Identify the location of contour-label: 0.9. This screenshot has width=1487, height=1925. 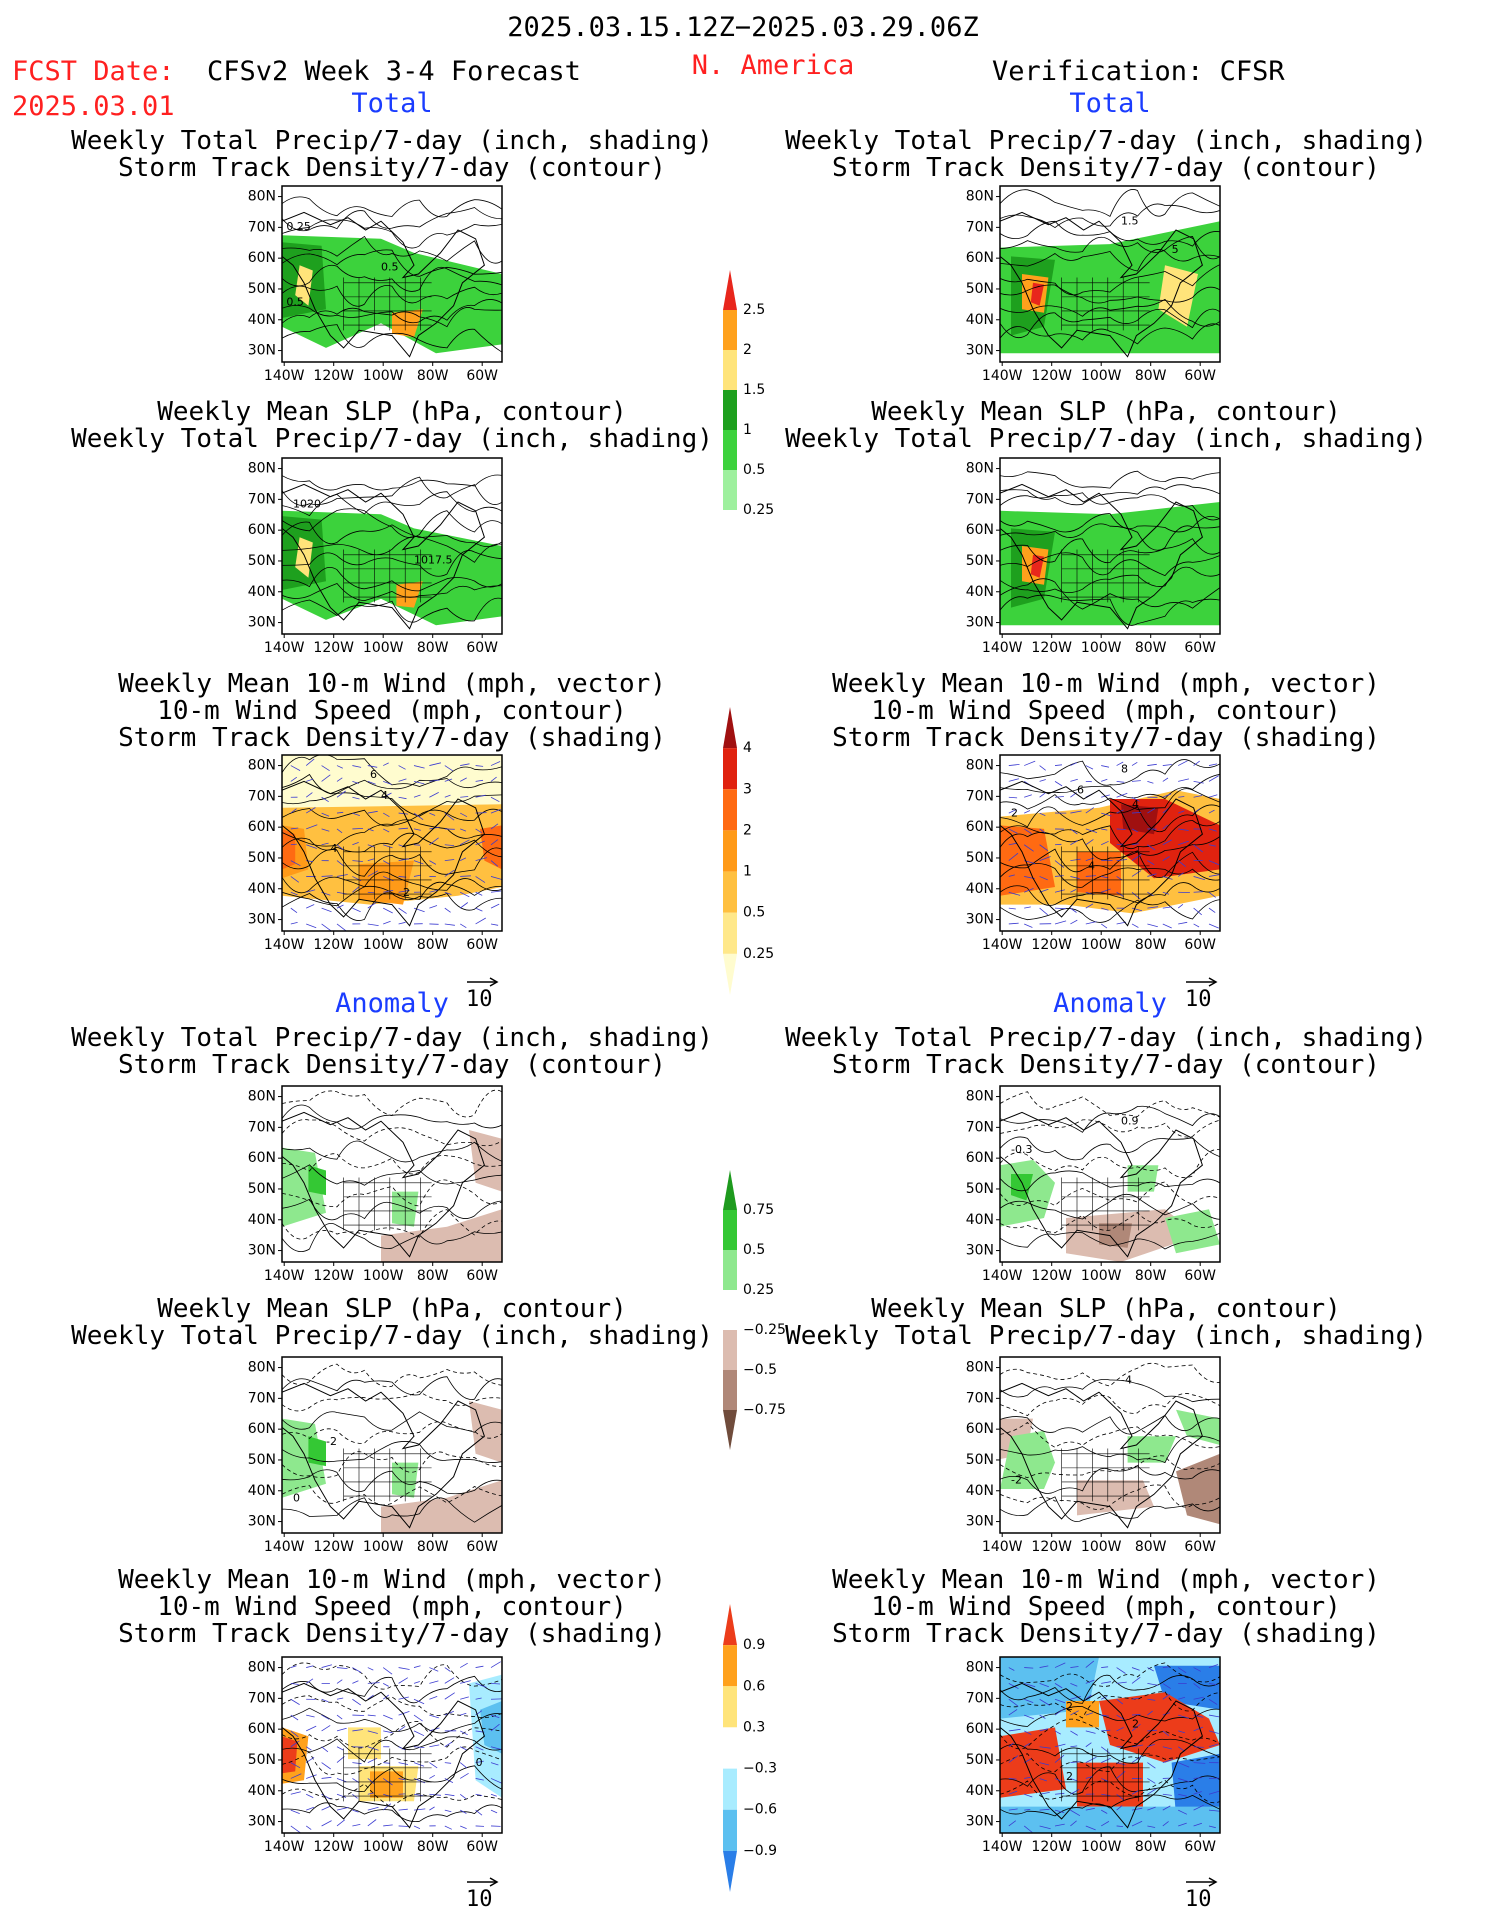
(1130, 1121).